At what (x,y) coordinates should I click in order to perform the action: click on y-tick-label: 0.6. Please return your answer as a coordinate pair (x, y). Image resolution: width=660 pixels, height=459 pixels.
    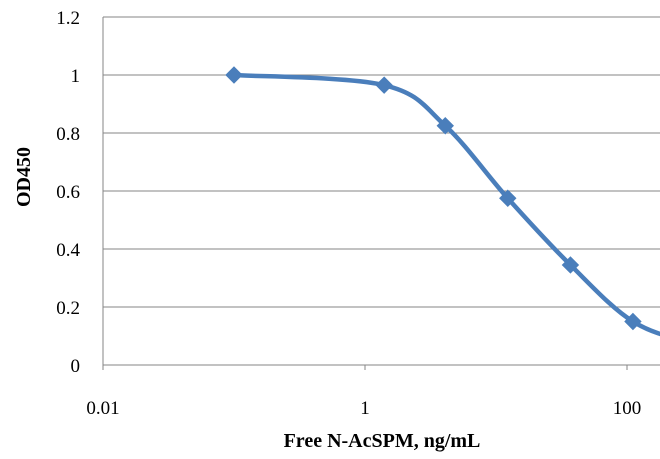
    Looking at the image, I should click on (68, 192).